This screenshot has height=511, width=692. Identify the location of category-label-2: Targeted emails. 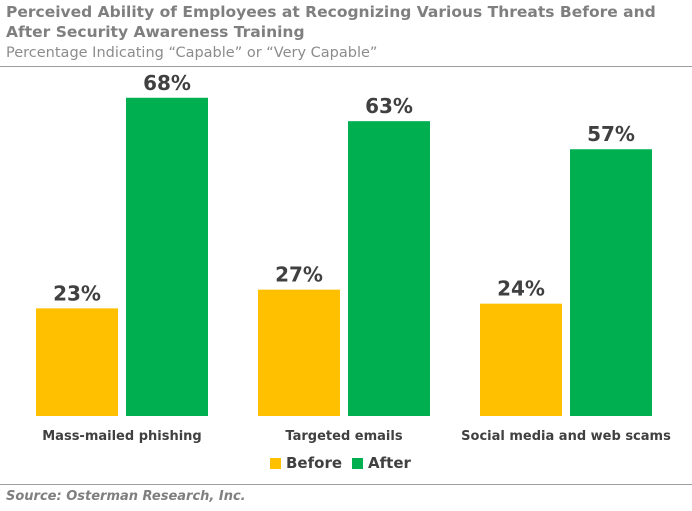
(343, 436).